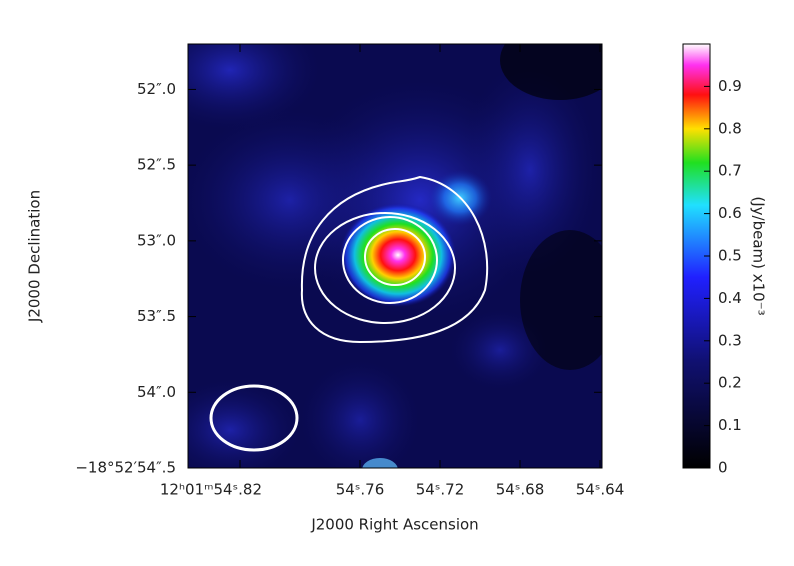 Image resolution: width=794 pixels, height=566 pixels. Describe the element at coordinates (730, 298) in the screenshot. I see `colorbar-tick-label: 0.4` at that location.